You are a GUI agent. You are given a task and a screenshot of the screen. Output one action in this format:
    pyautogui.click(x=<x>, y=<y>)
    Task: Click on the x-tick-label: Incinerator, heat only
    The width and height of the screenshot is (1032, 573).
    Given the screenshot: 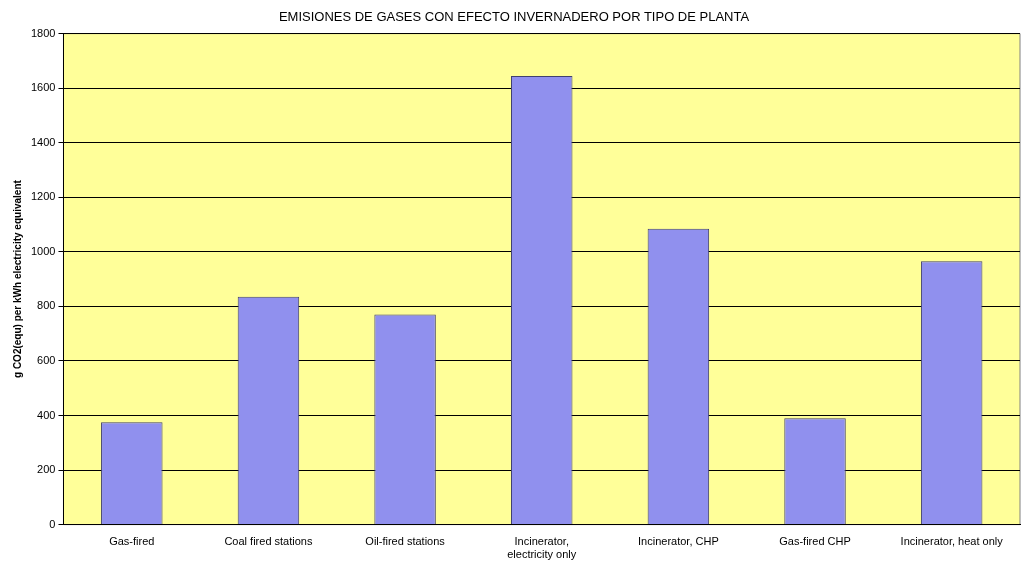 What is the action you would take?
    pyautogui.click(x=952, y=541)
    